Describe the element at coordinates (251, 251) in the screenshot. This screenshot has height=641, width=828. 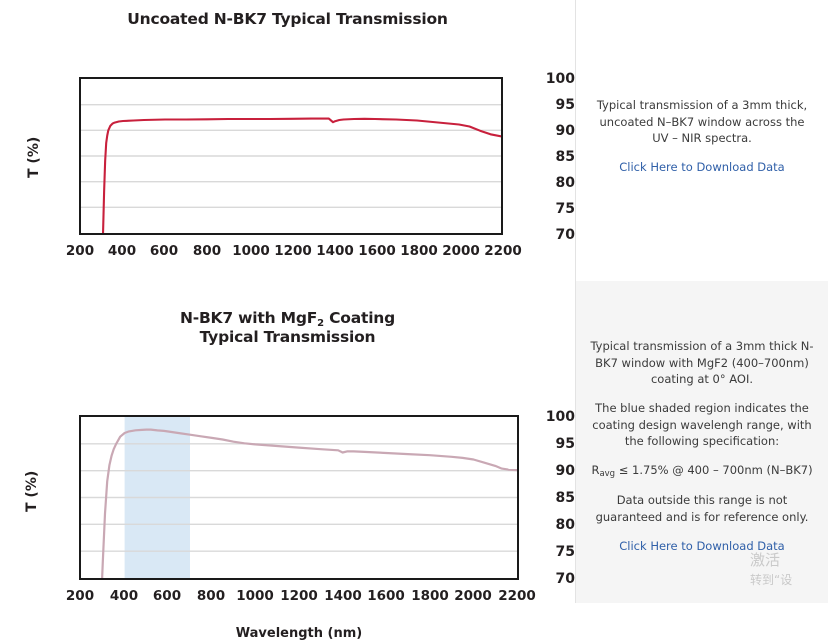
I see `uncoated-xtick-1000: 1000` at that location.